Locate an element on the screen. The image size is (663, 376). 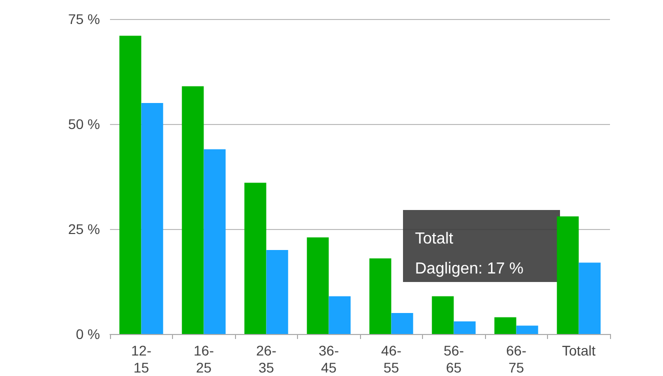
y-tick-label: 75 % is located at coordinates (84, 19).